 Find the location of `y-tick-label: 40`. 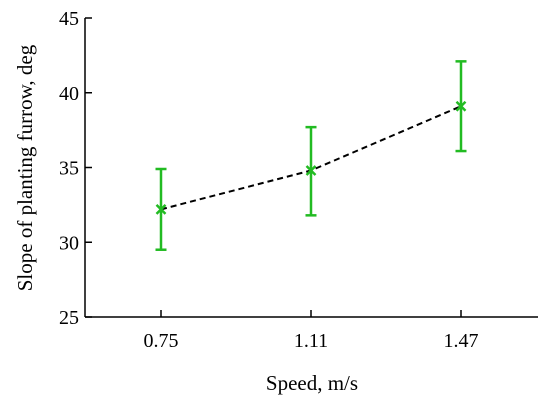

y-tick-label: 40 is located at coordinates (69, 94).